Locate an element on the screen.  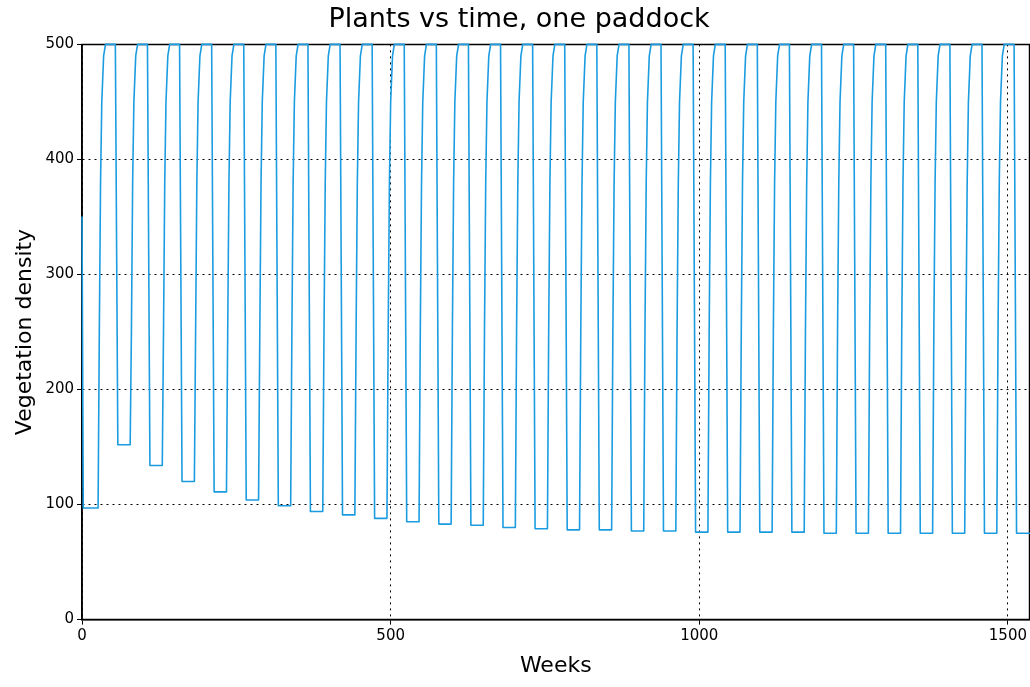
x-axis-title: Weeks is located at coordinates (555, 664).